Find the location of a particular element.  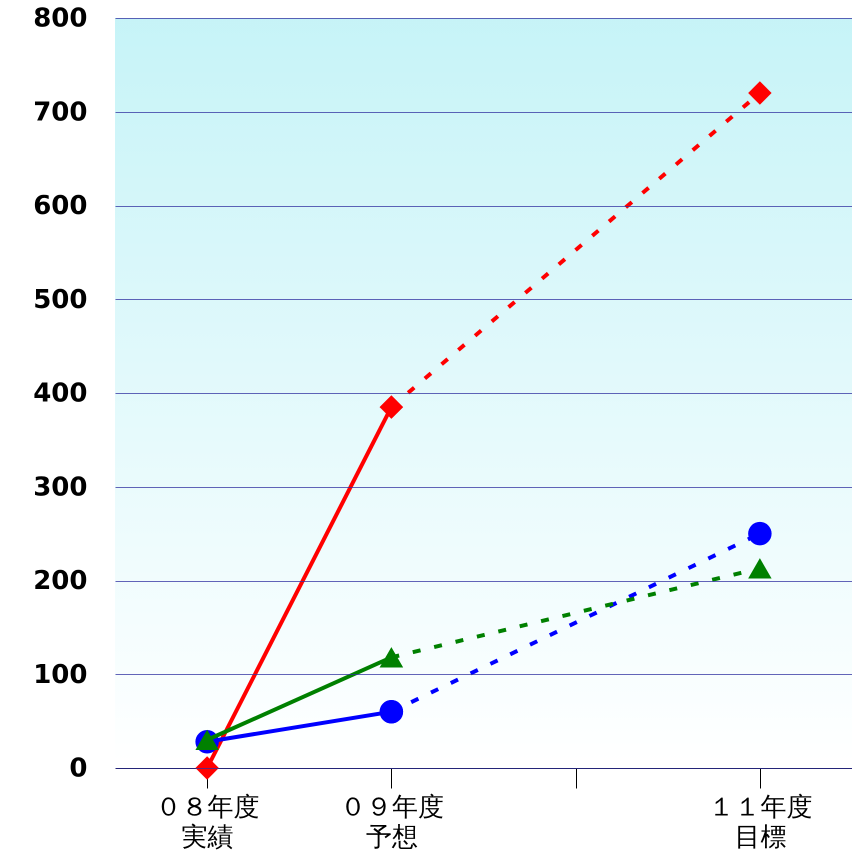

y-tick-label: 200 is located at coordinates (60, 581).